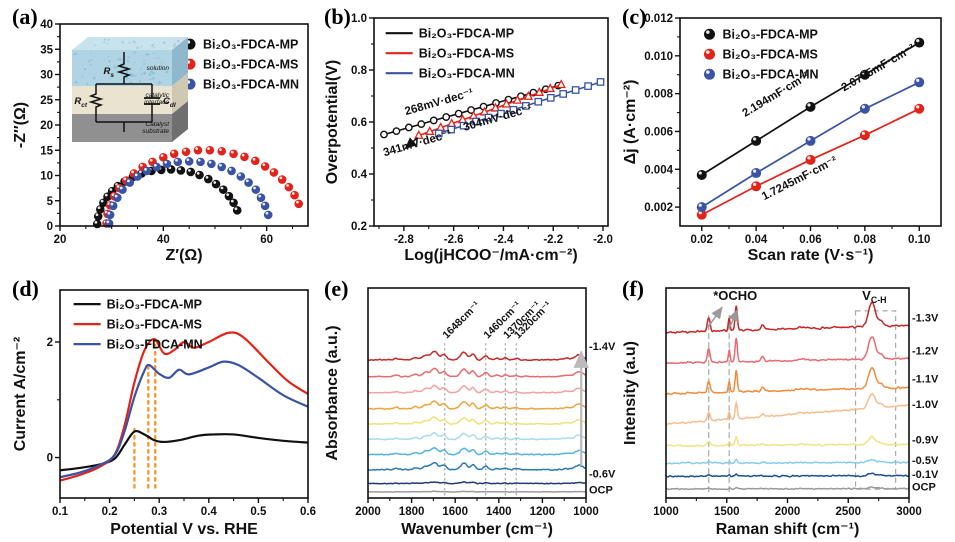 The height and width of the screenshot is (542, 955). Describe the element at coordinates (46, 76) in the screenshot. I see `y-tick-label: 30` at that location.